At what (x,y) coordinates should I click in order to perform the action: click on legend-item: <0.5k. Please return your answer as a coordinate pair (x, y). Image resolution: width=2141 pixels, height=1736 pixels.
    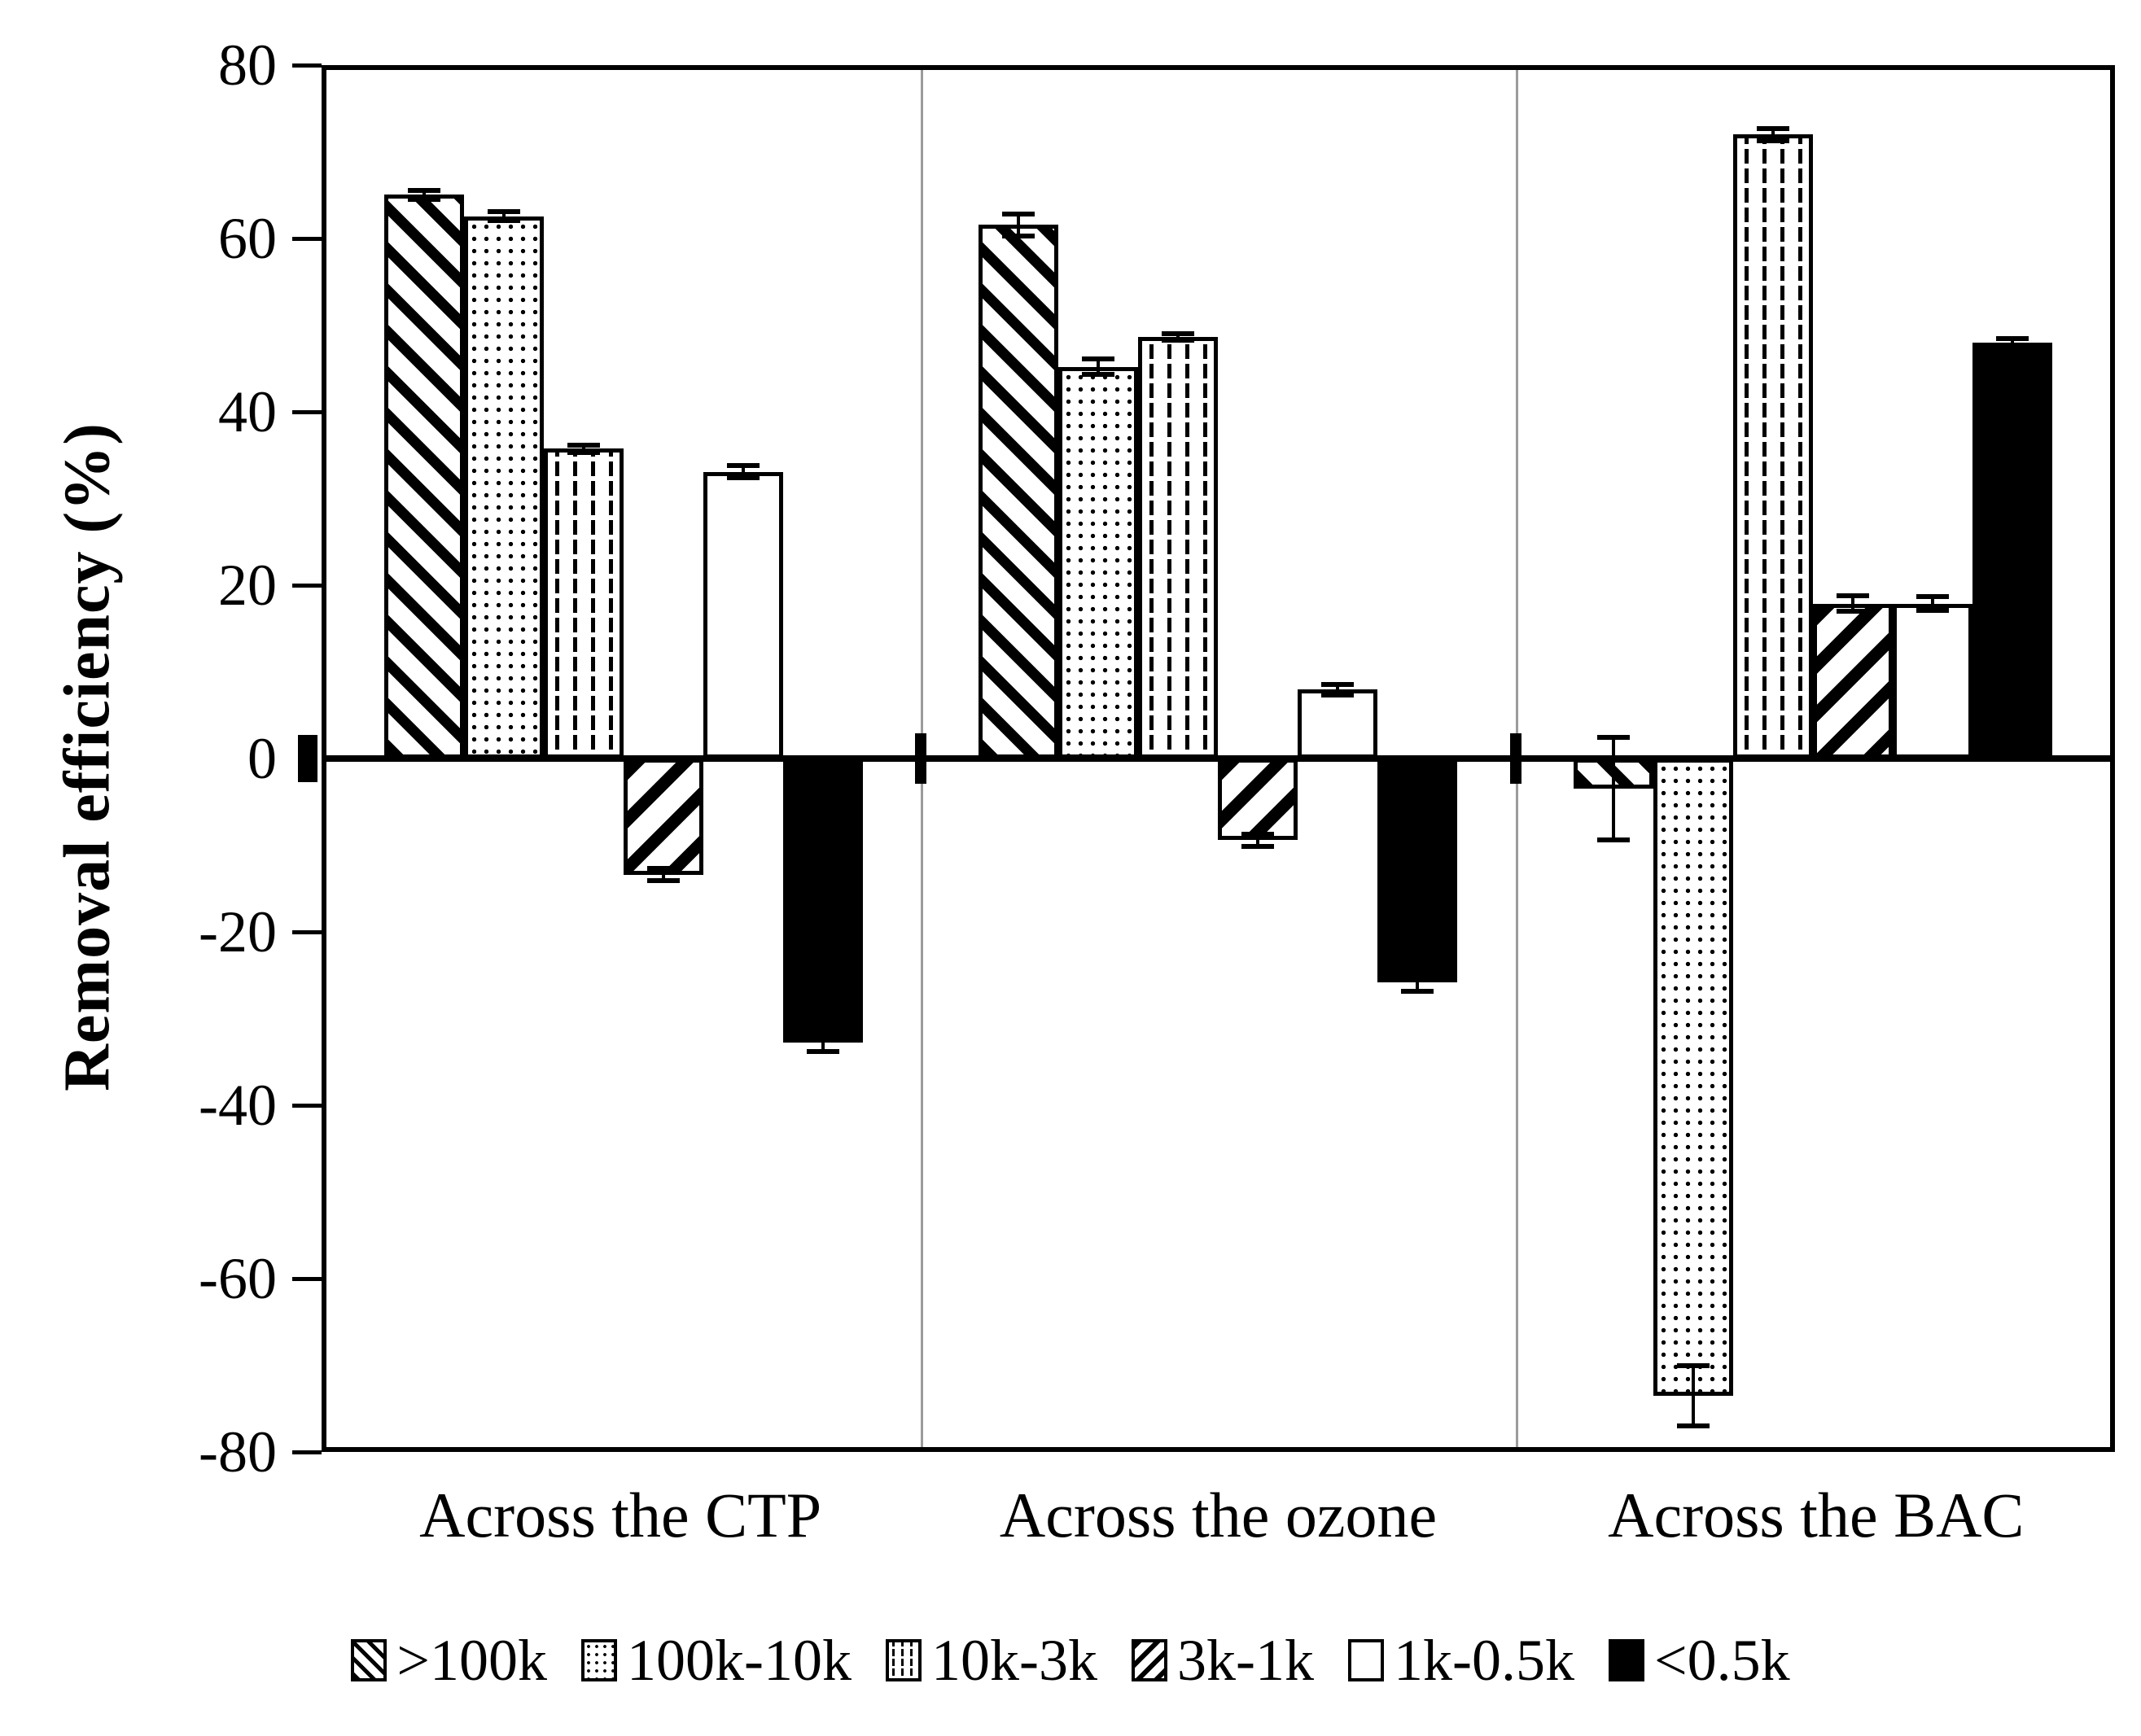
    Looking at the image, I should click on (1699, 1660).